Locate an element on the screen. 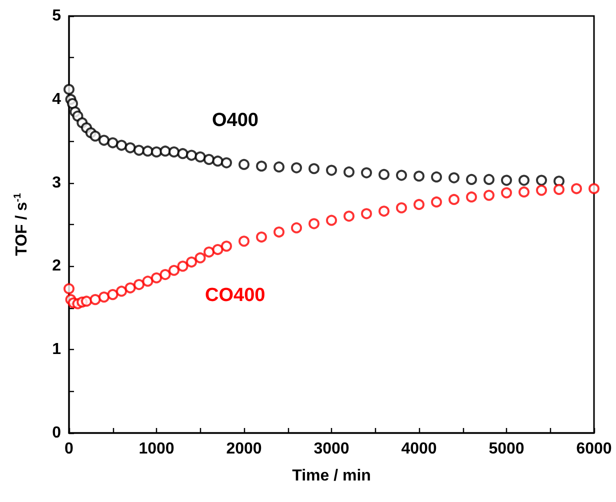 The image size is (616, 502). x-tick-label: 4000 is located at coordinates (419, 449).